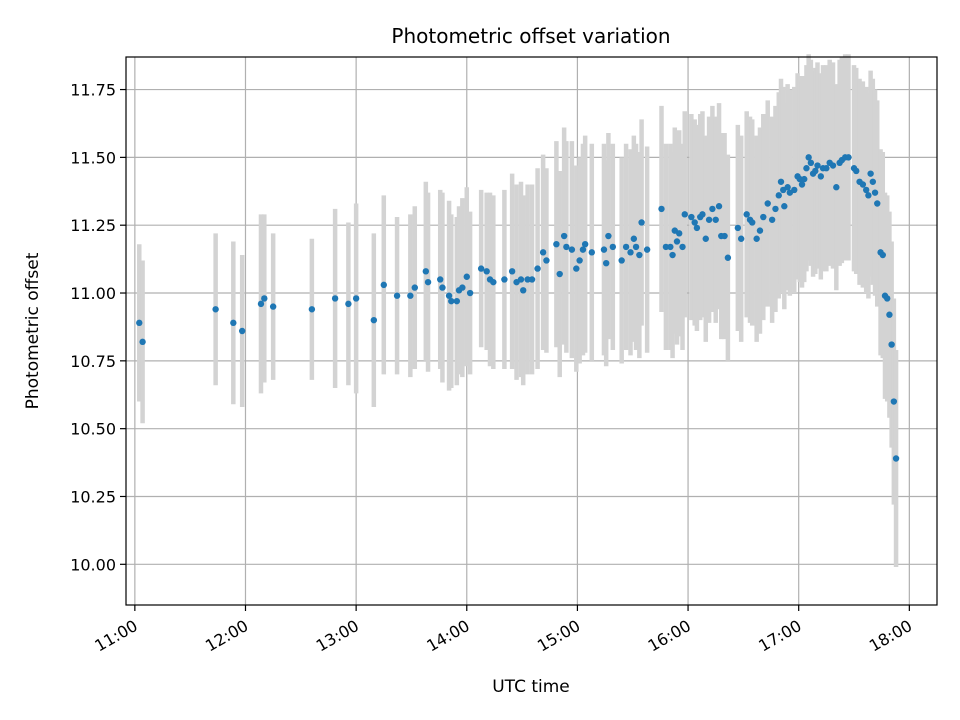  I want to click on y-tick-label: 11.50, so click(93, 157).